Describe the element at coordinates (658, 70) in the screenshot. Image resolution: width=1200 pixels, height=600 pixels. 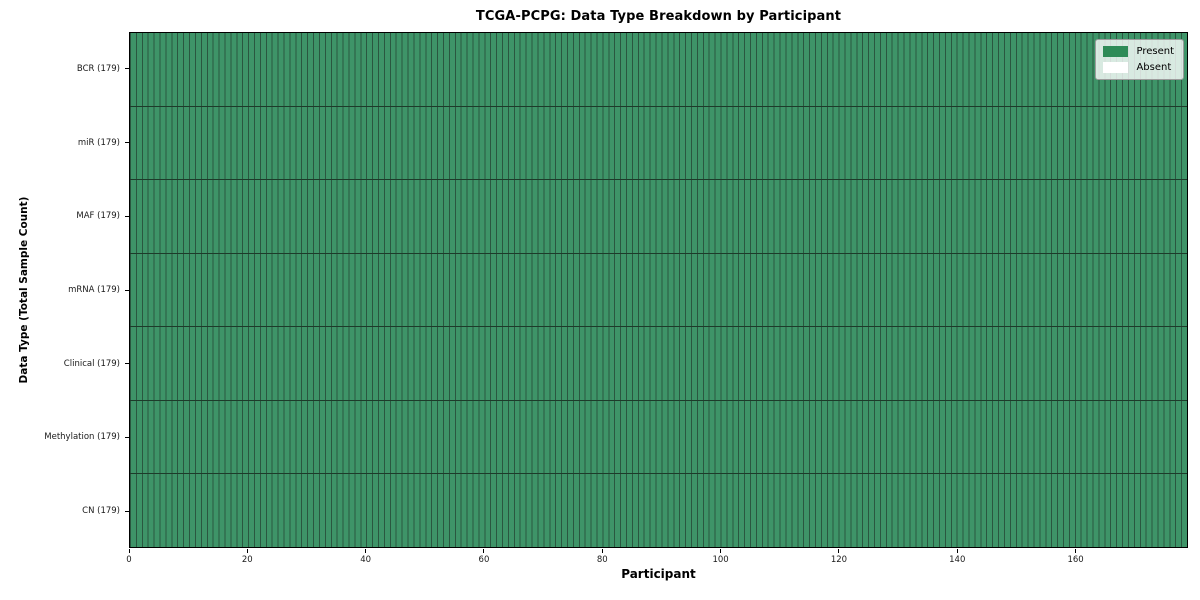
I see `heatmap-row-bcr` at that location.